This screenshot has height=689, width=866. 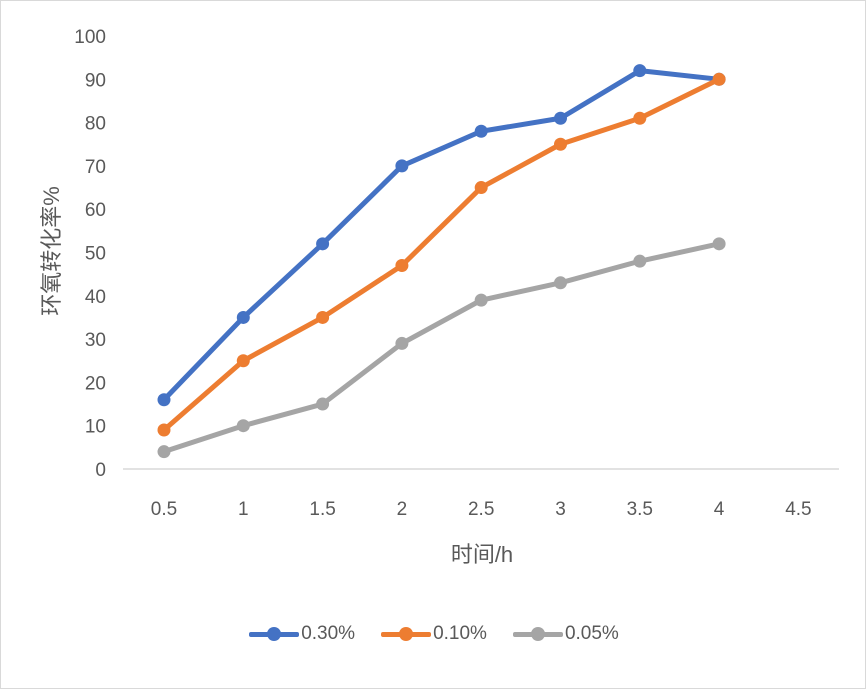 What do you see at coordinates (51, 251) in the screenshot?
I see `y-axis-title: 环氧转化率%` at bounding box center [51, 251].